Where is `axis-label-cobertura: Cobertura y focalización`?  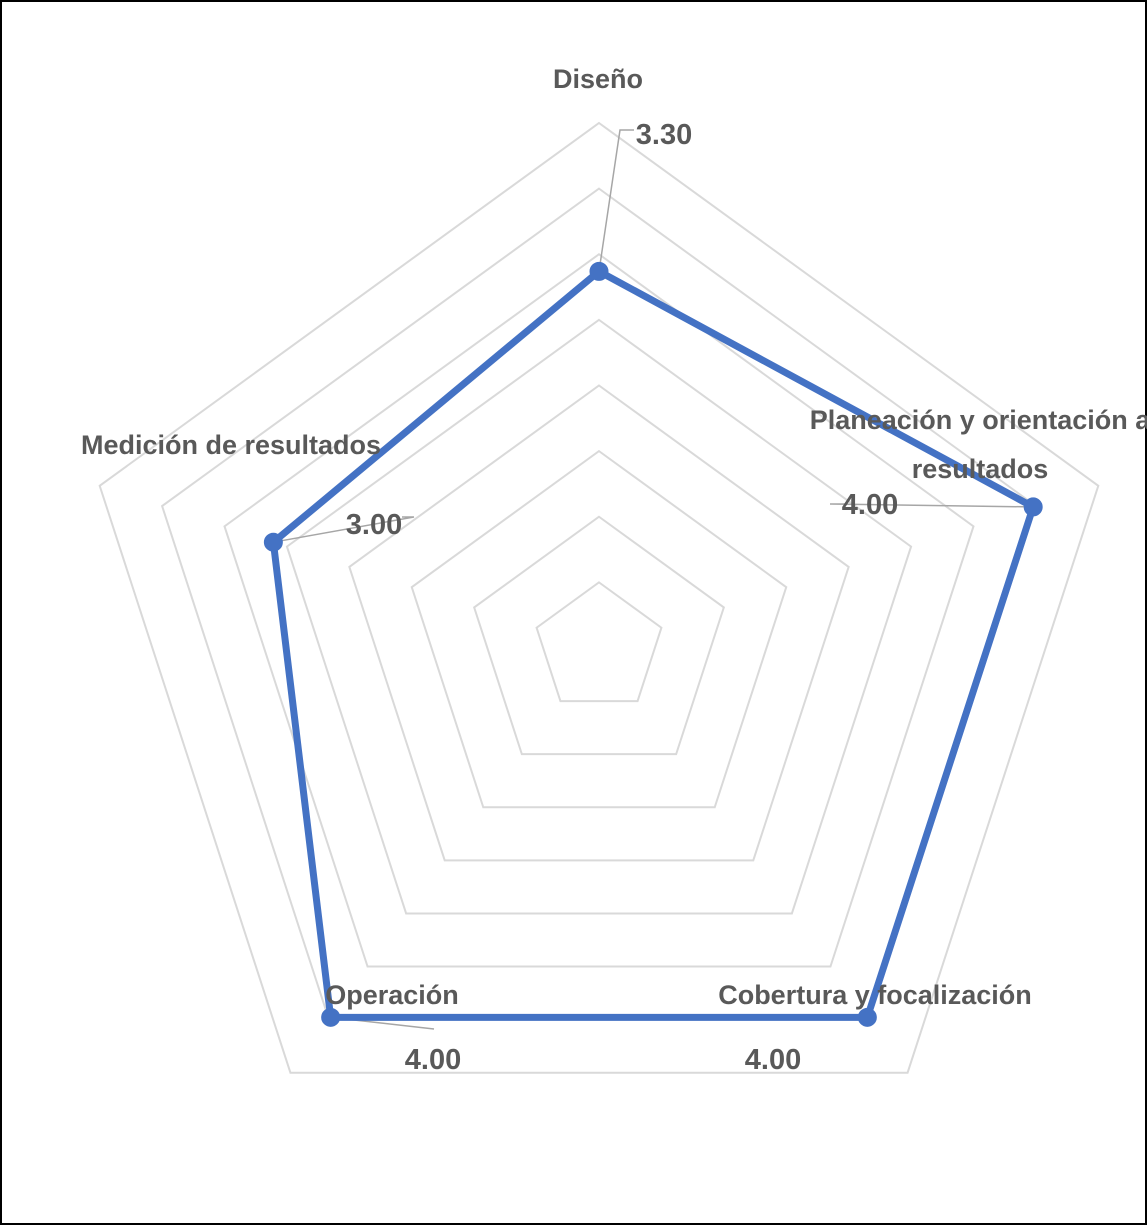 axis-label-cobertura: Cobertura y focalización is located at coordinates (875, 995).